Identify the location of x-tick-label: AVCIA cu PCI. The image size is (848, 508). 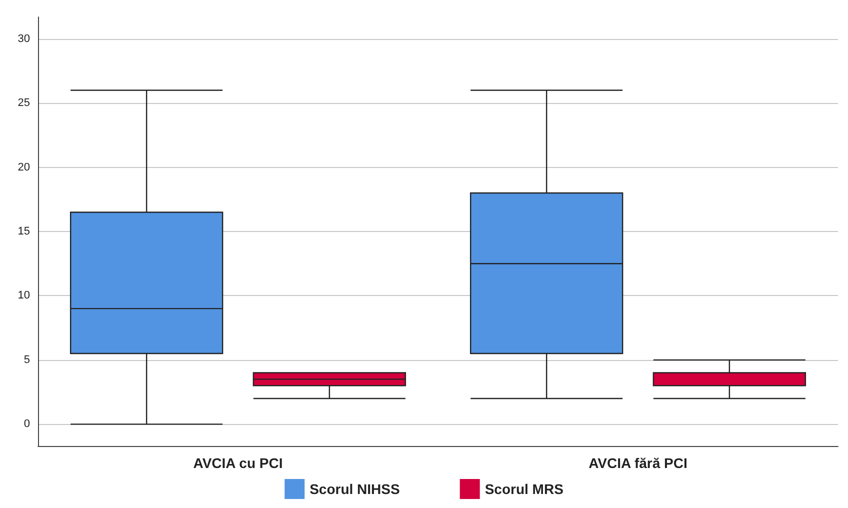
(238, 463).